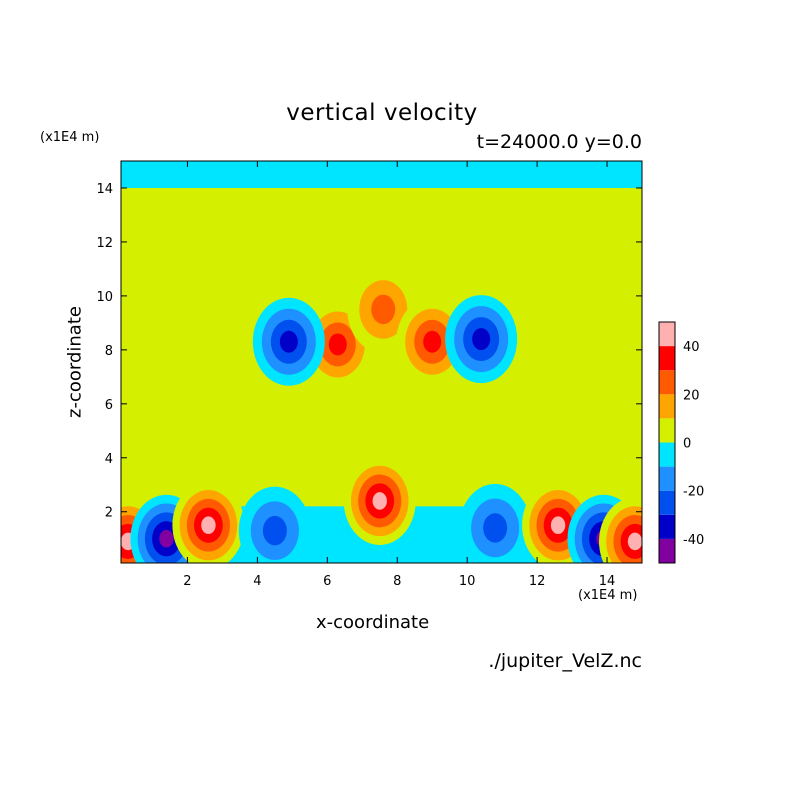 The height and width of the screenshot is (804, 804). Describe the element at coordinates (187, 581) in the screenshot. I see `x-tick-label: 2` at that location.